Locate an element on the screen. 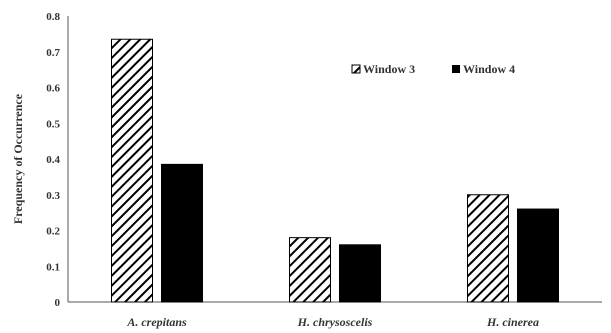 This screenshot has height=333, width=611. x-tick-label: H. chrysoscelis is located at coordinates (335, 322).